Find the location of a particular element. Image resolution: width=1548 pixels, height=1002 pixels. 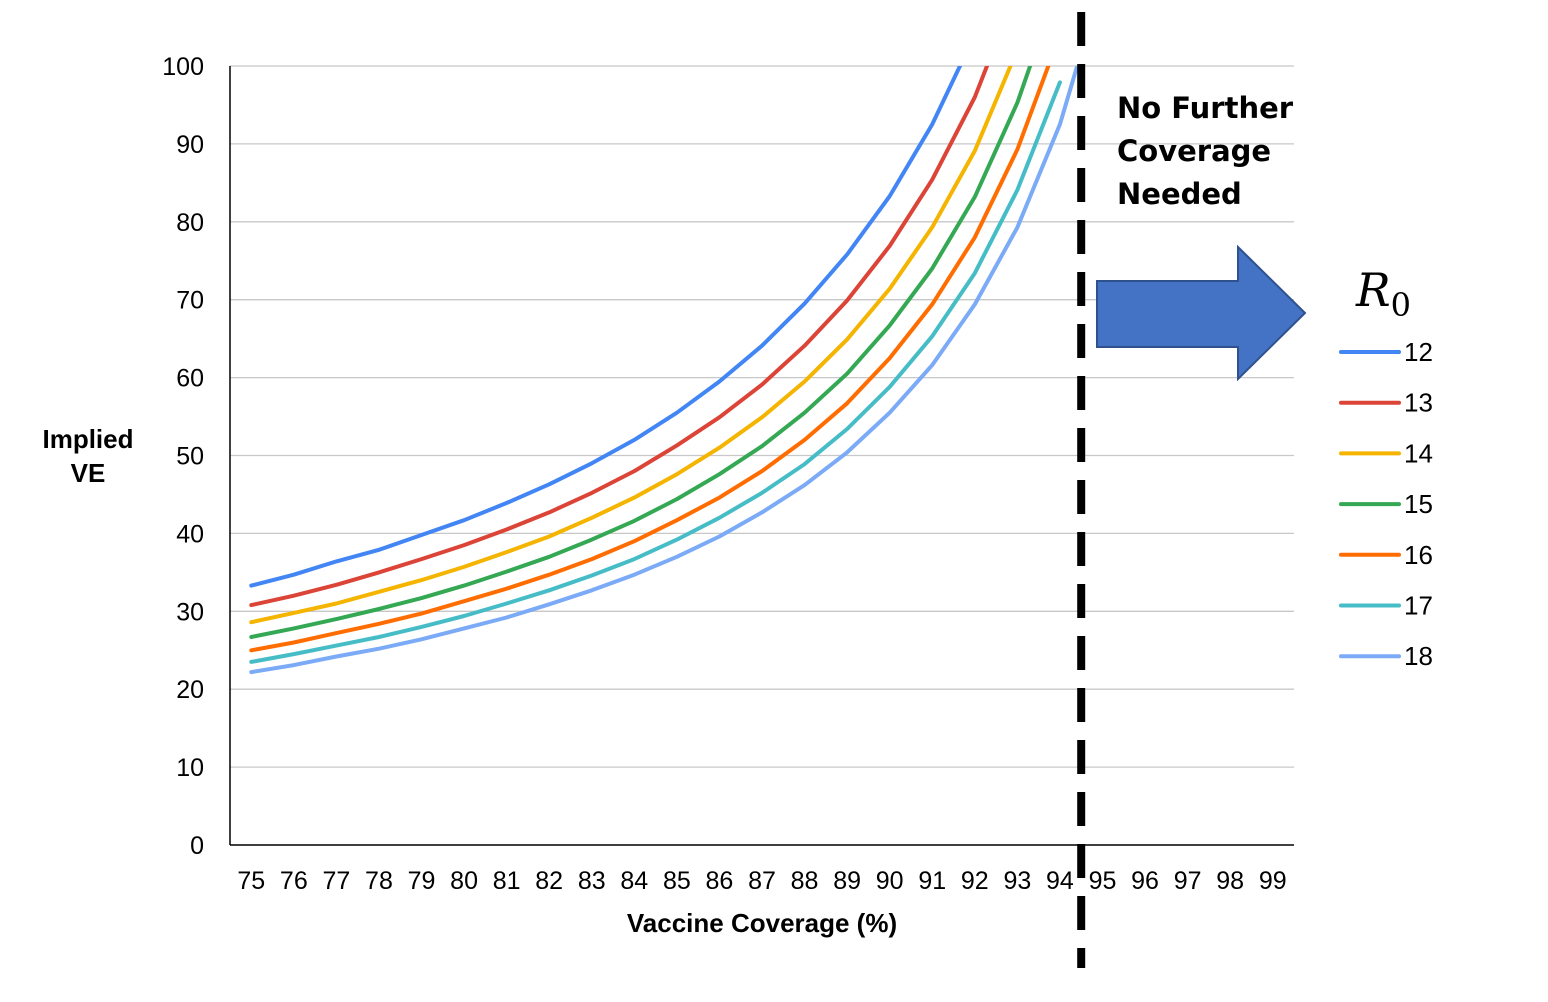

y-tick-labels: 0 10 20 30 40 50 60 70 80 90 100 is located at coordinates (183, 456).